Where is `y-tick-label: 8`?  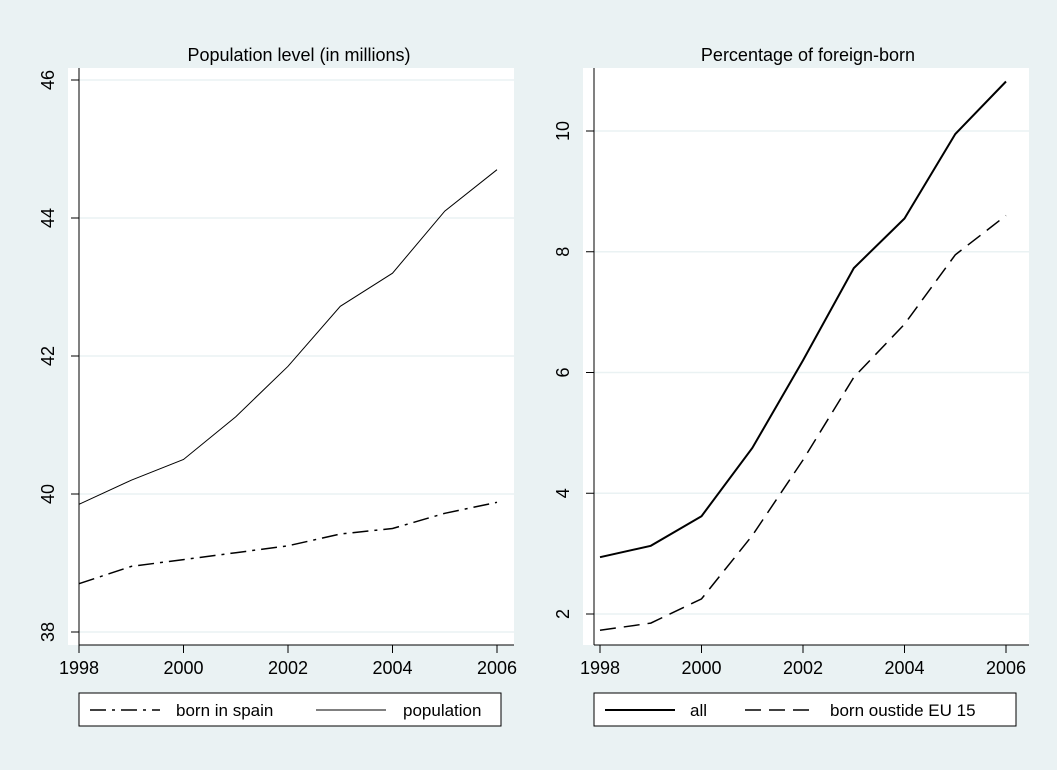 y-tick-label: 8 is located at coordinates (563, 252).